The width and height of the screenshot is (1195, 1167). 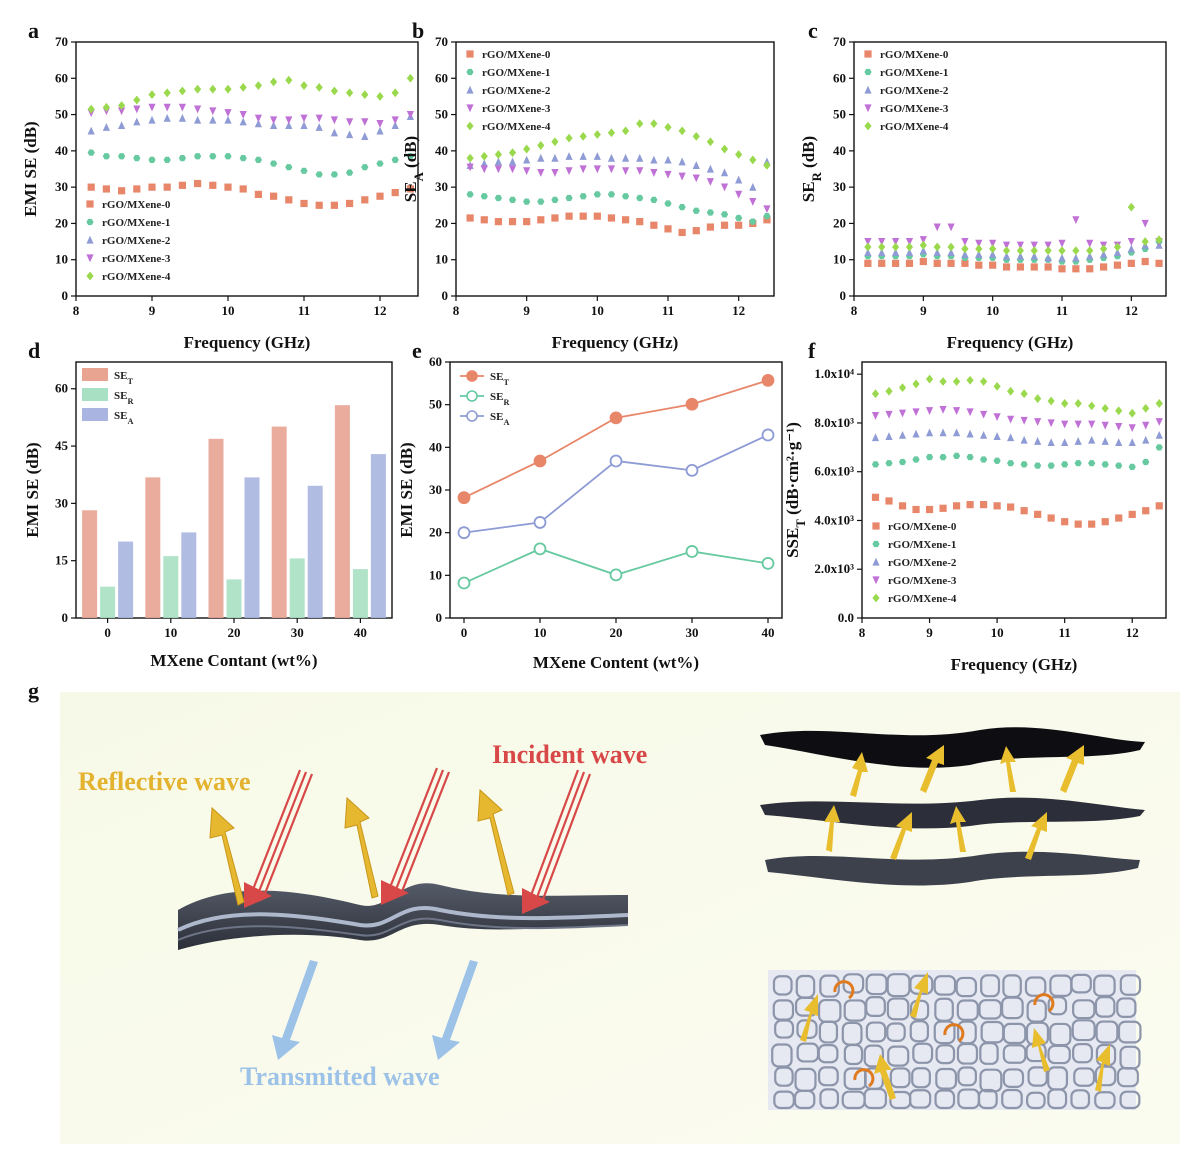 I want to click on y-axis-label: EMI SE (dB), so click(x=30, y=168).